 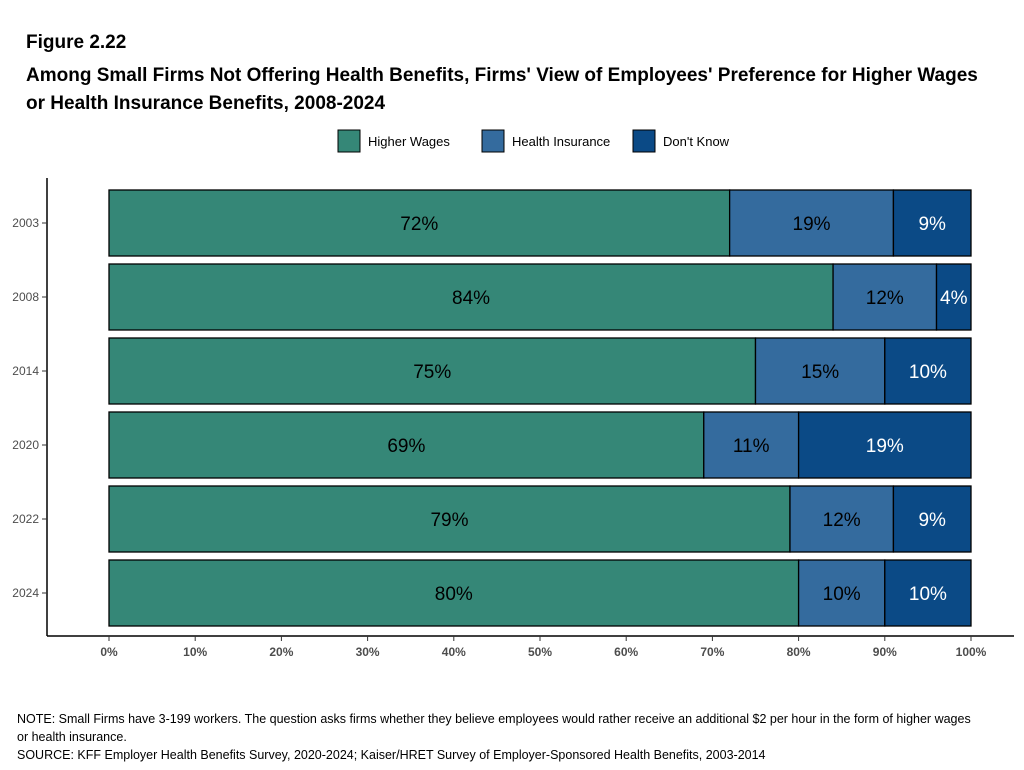 I want to click on data-label: 72%, so click(x=419, y=224).